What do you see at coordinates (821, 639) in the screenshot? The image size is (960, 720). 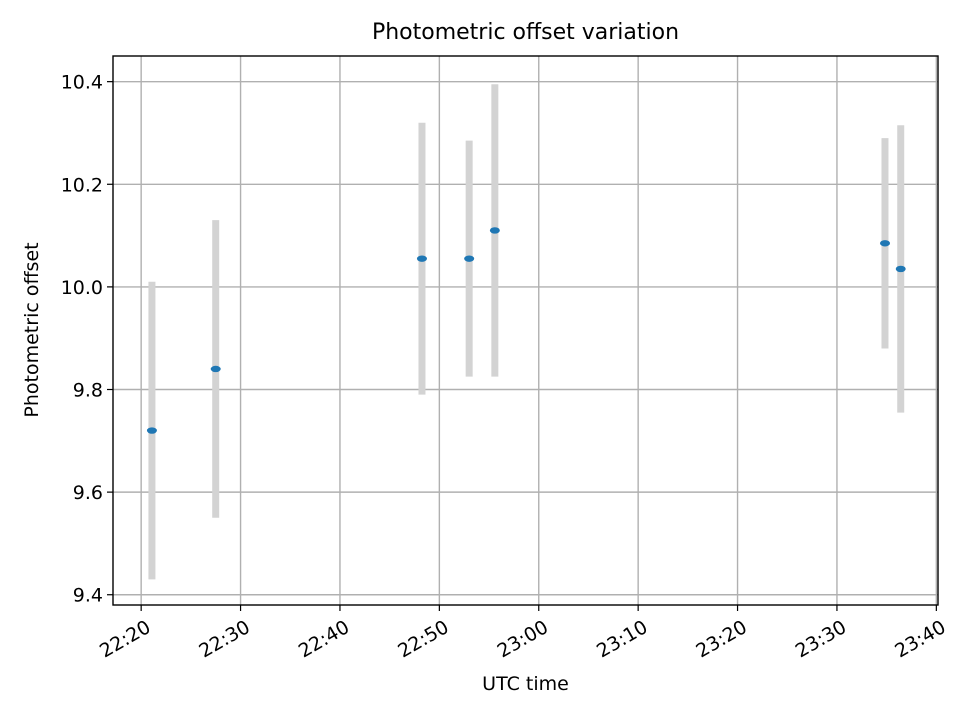 I see `x-tick-label: 23:30` at bounding box center [821, 639].